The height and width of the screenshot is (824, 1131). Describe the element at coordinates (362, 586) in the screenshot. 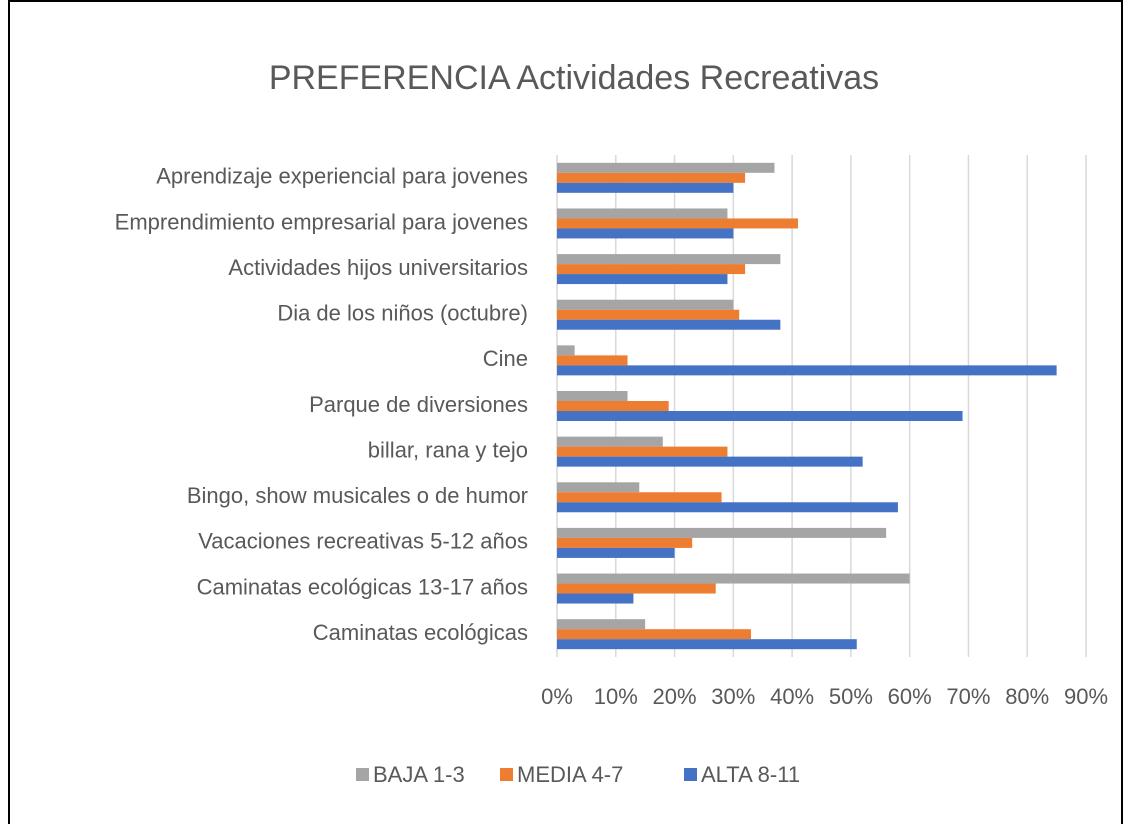

I see `y-tick-label: Caminatas ecológicas 13-17 años` at that location.